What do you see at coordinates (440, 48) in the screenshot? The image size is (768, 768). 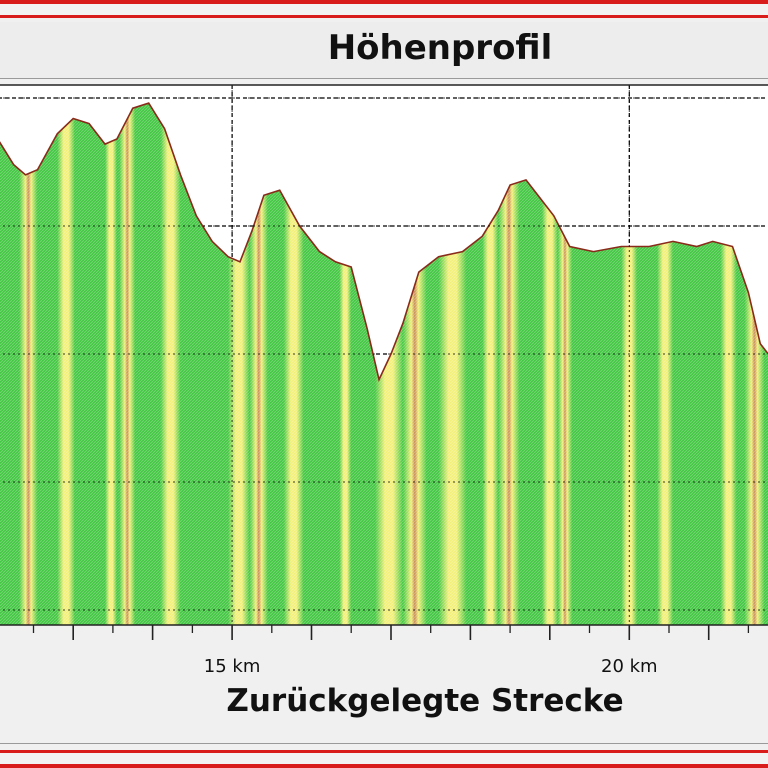 I see `chart-title: Höhenprofil` at bounding box center [440, 48].